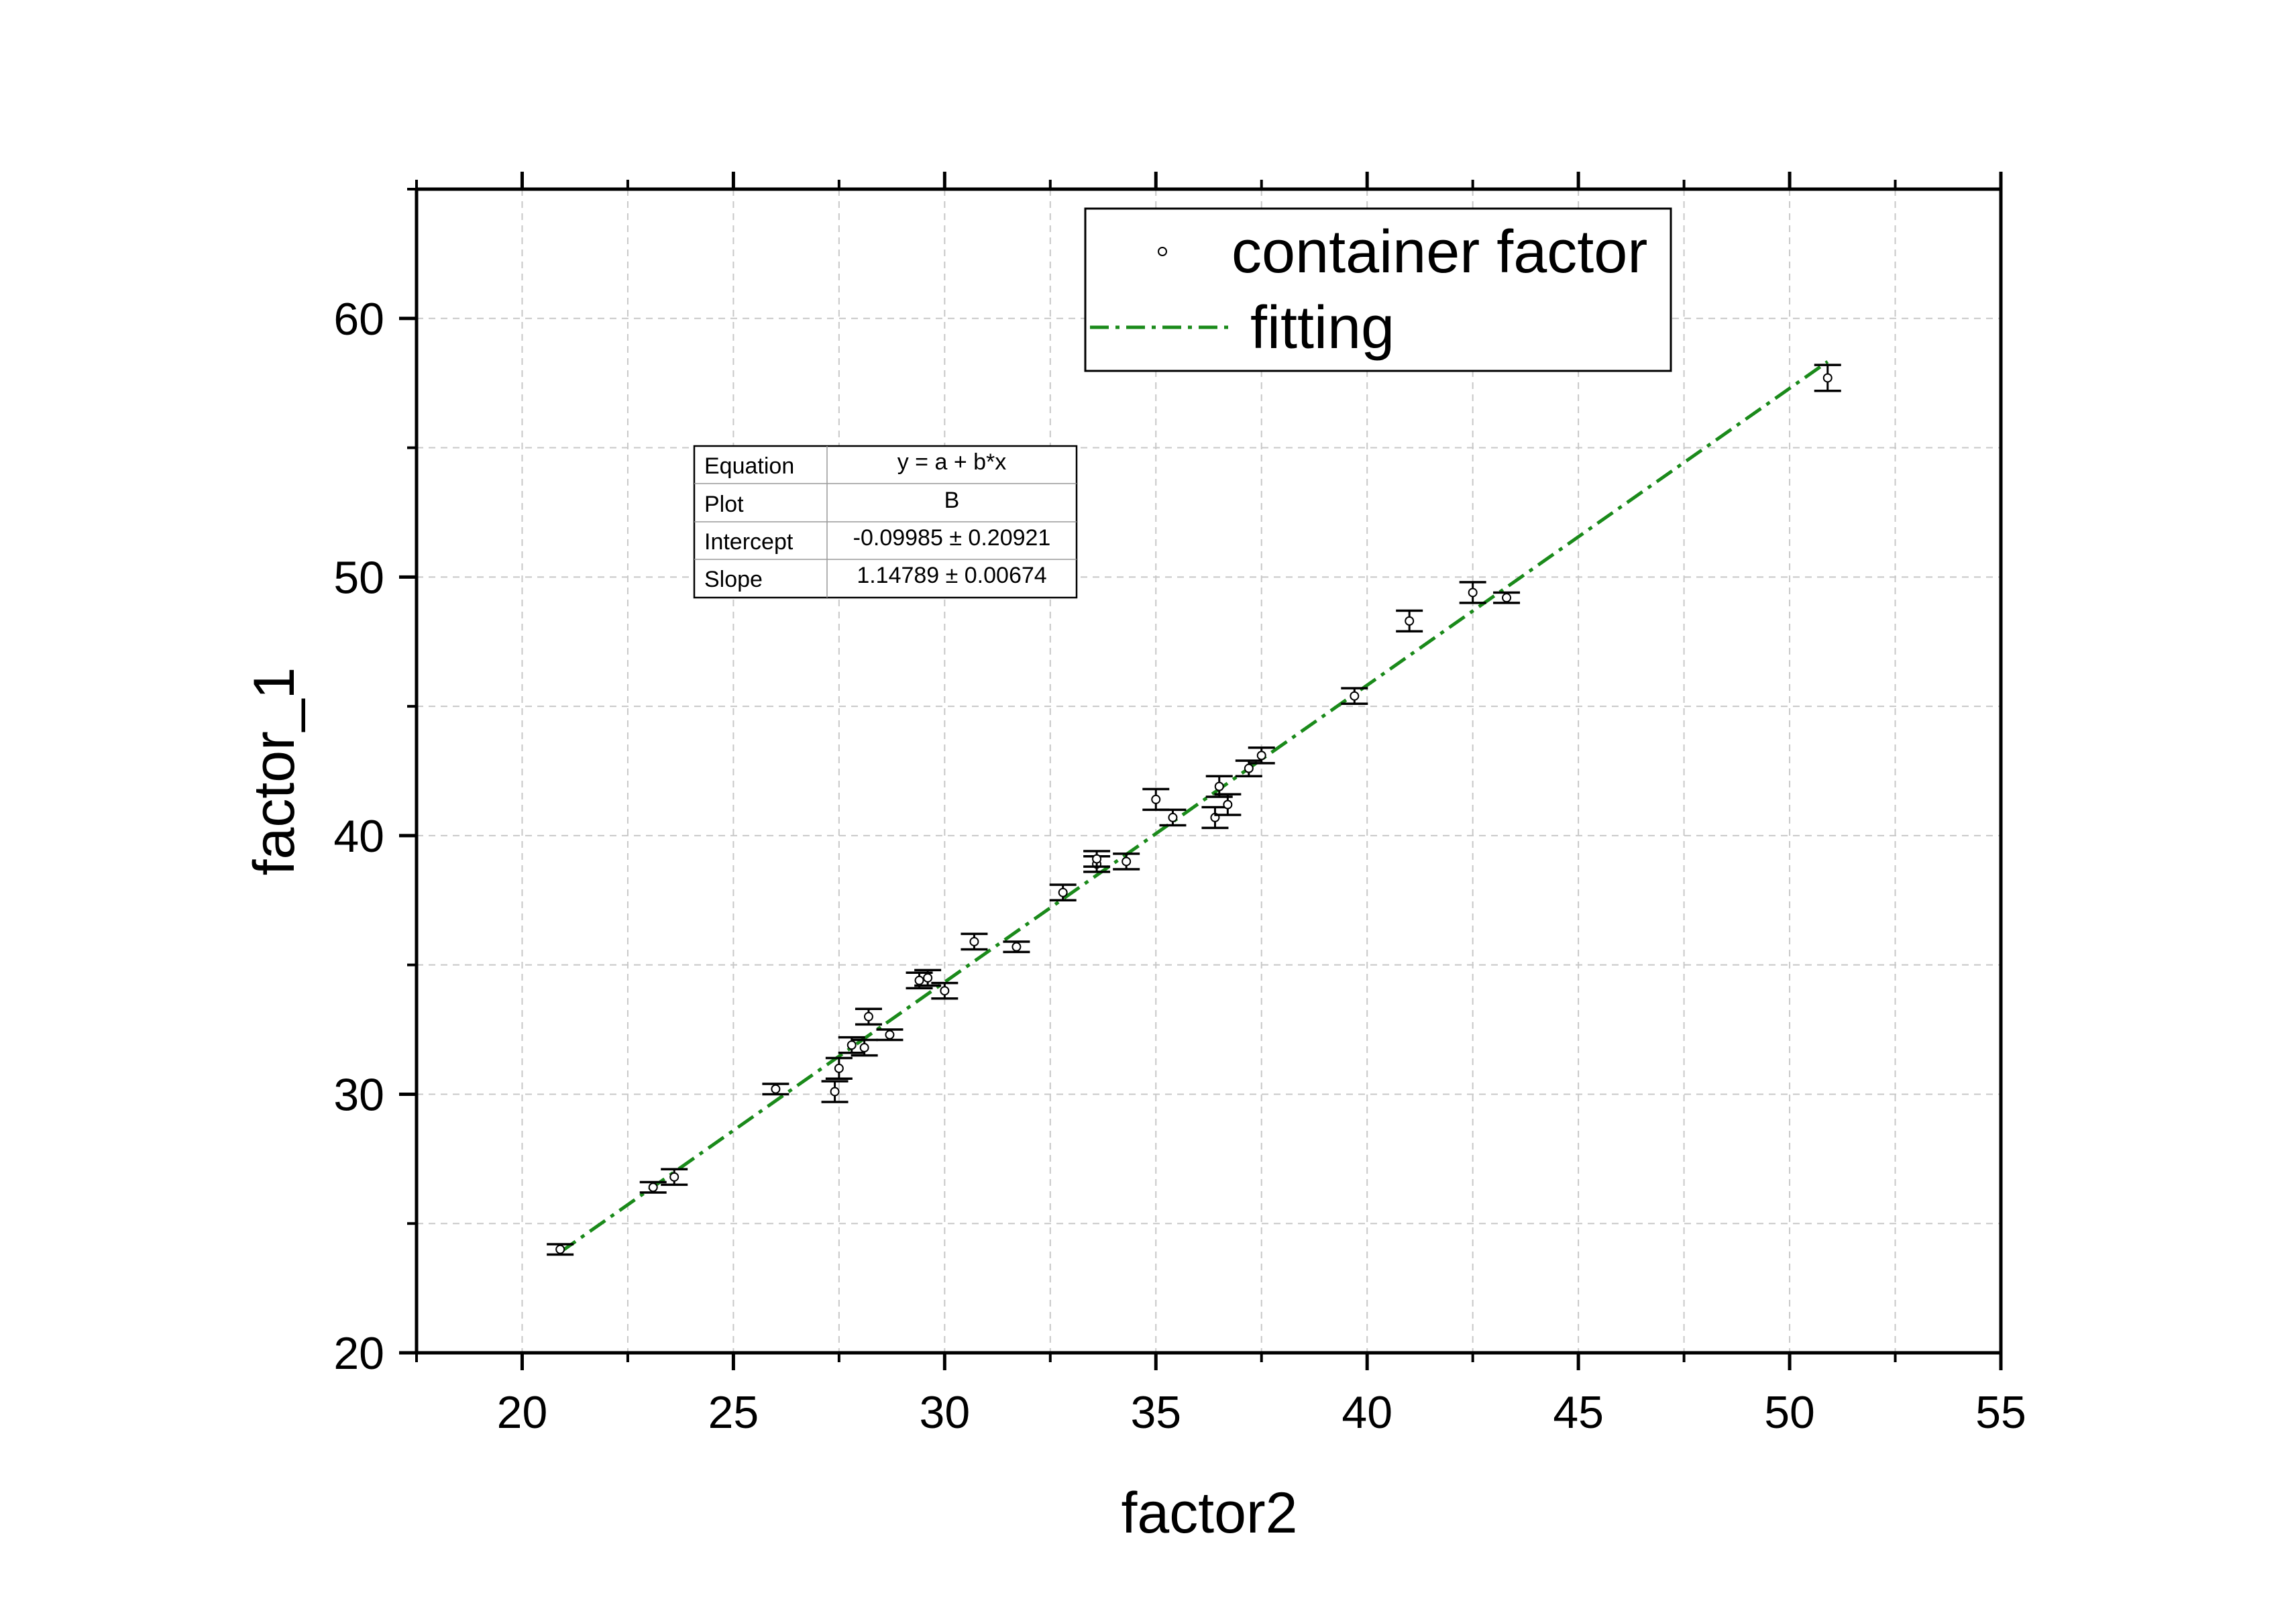 This screenshot has height=1607, width=2296. I want to click on legend: container factor fitting, so click(1378, 289).